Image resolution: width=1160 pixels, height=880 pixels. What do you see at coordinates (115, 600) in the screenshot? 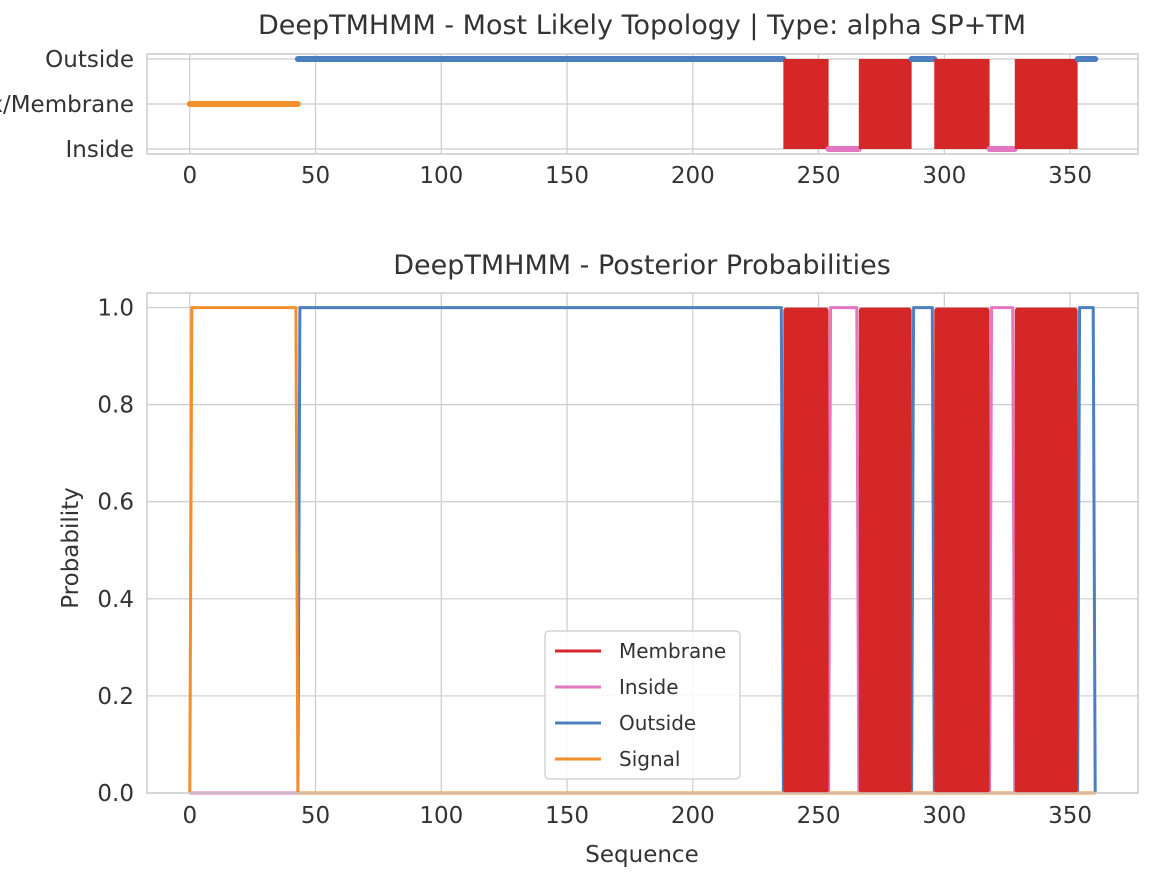
I see `posterior-y-tick-label: 0.4` at bounding box center [115, 600].